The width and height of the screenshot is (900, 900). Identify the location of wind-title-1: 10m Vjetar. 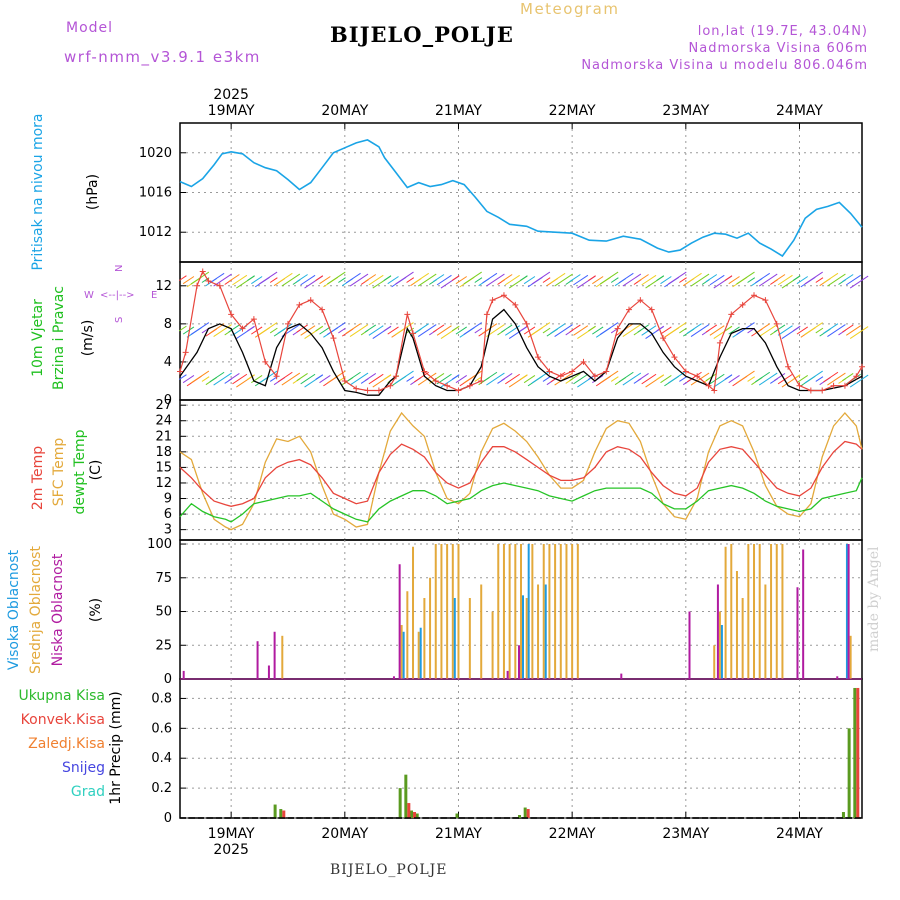
(38, 338).